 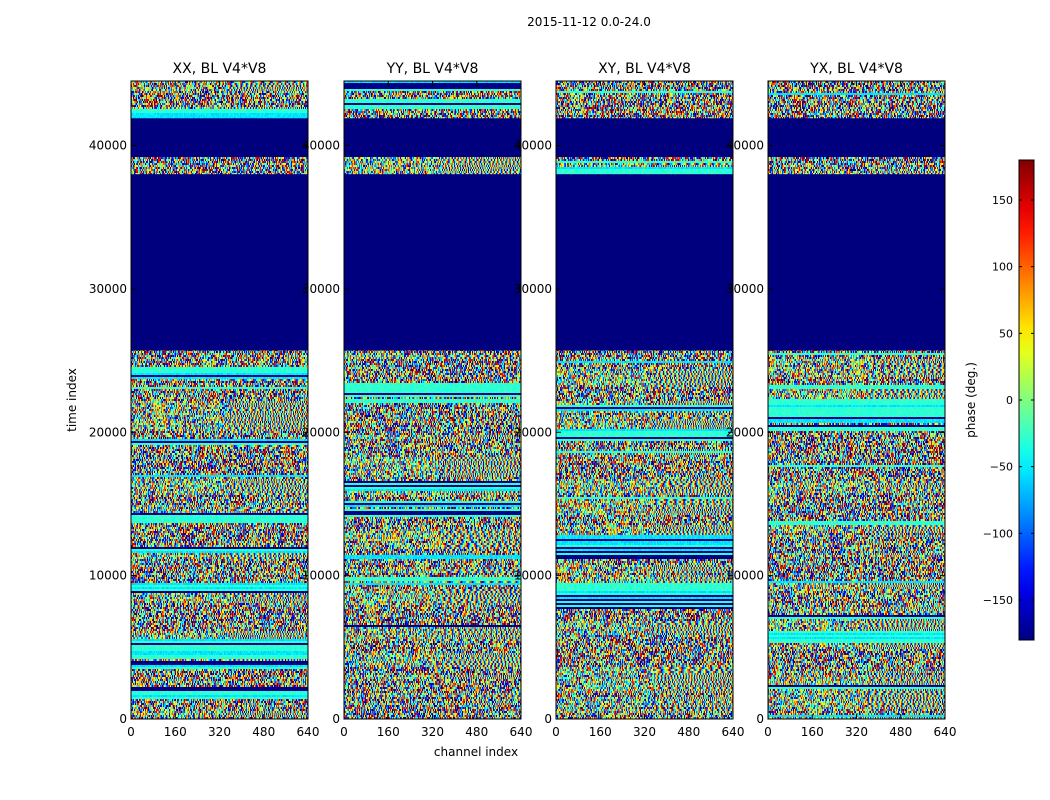 What do you see at coordinates (1002, 267) in the screenshot?
I see `colorbar-tick-label: 100` at bounding box center [1002, 267].